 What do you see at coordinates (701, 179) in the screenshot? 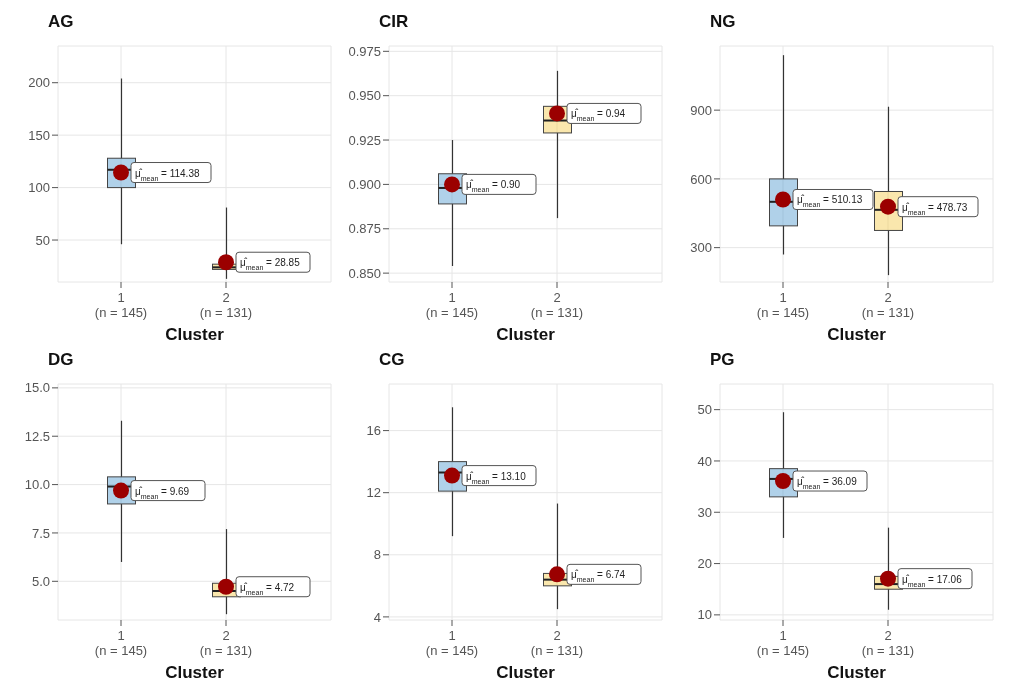
I see `y-tick-label: 600` at bounding box center [701, 179].